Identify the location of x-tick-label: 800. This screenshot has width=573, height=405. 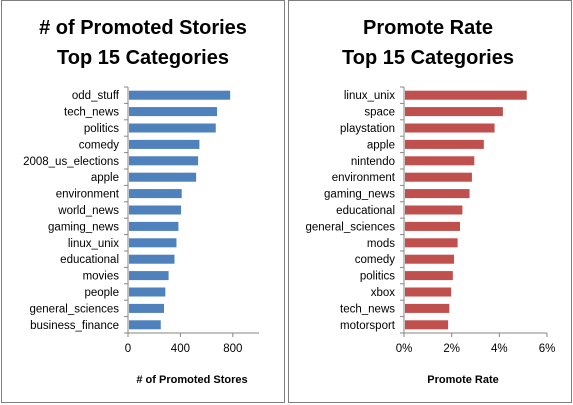
(232, 349).